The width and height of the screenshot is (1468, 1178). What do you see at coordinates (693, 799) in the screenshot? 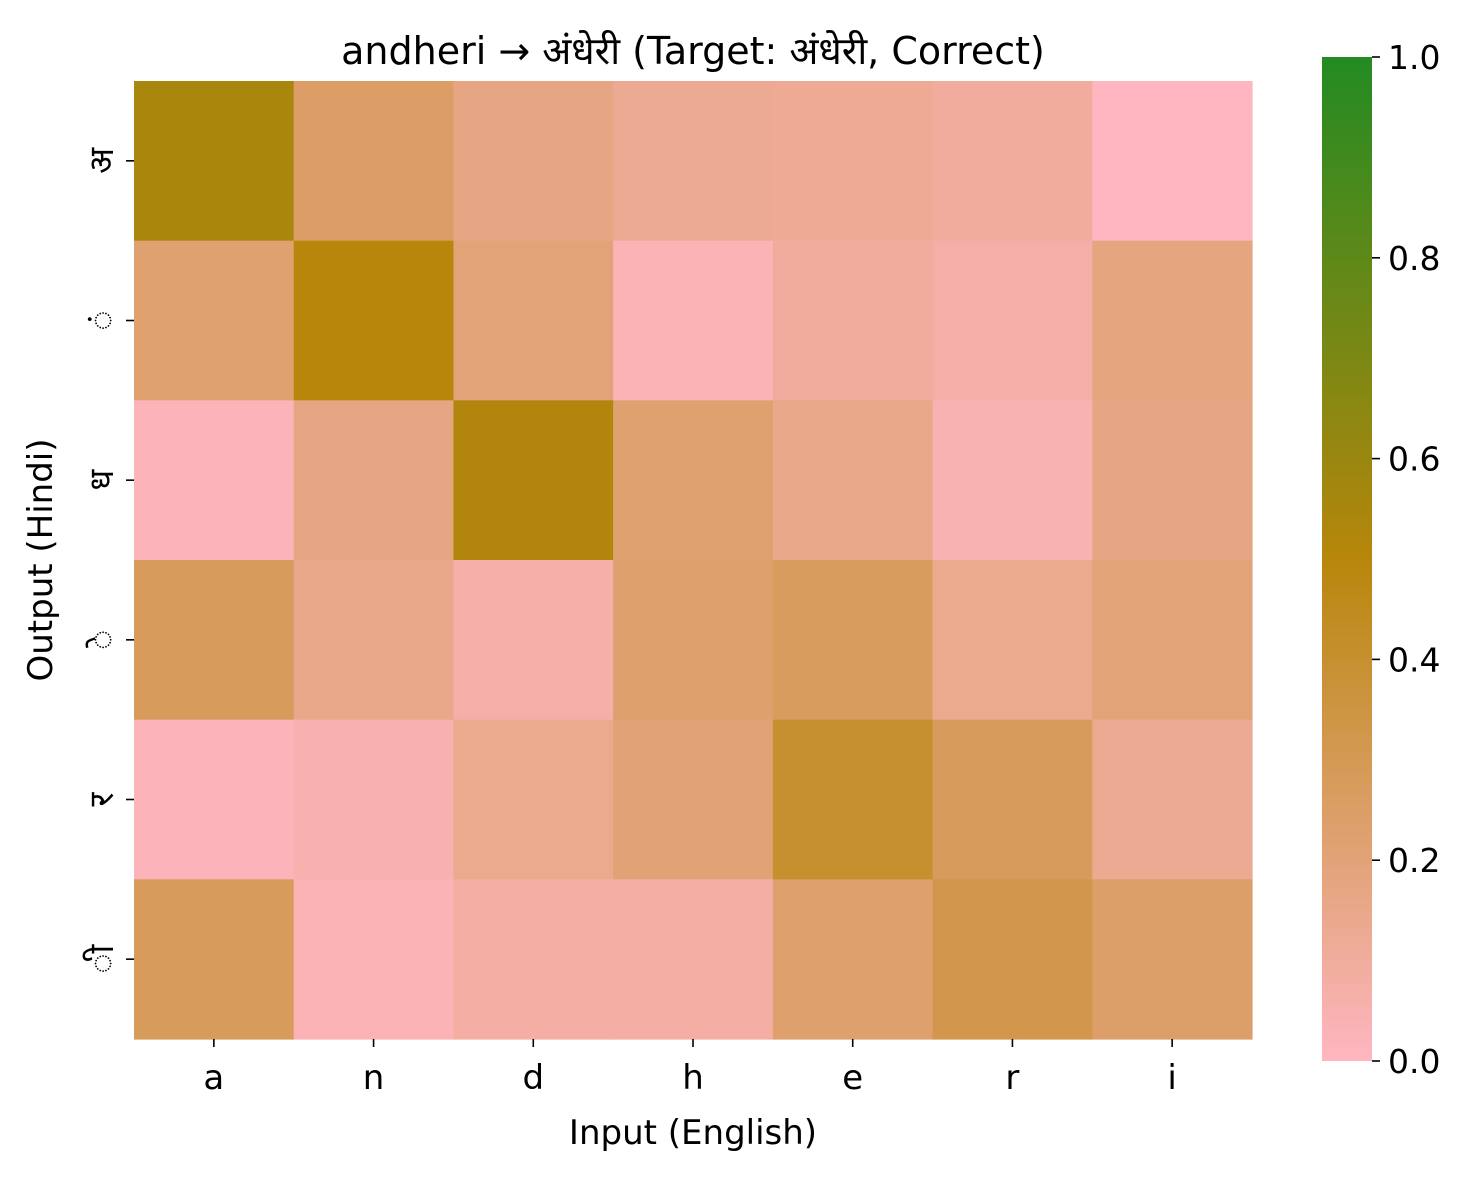
I see `heatmap-cell-r4-c3` at bounding box center [693, 799].